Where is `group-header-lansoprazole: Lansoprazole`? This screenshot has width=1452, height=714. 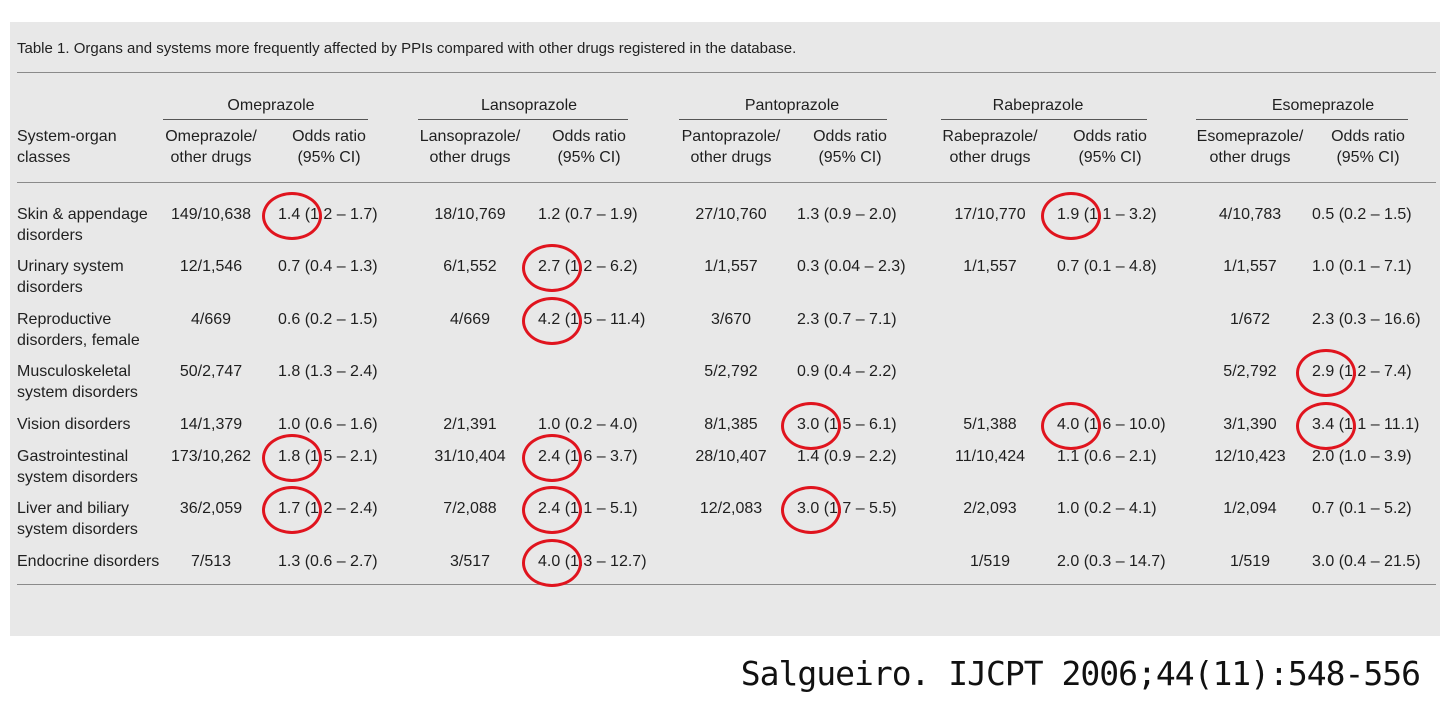
group-header-lansoprazole: Lansoprazole is located at coordinates (529, 105).